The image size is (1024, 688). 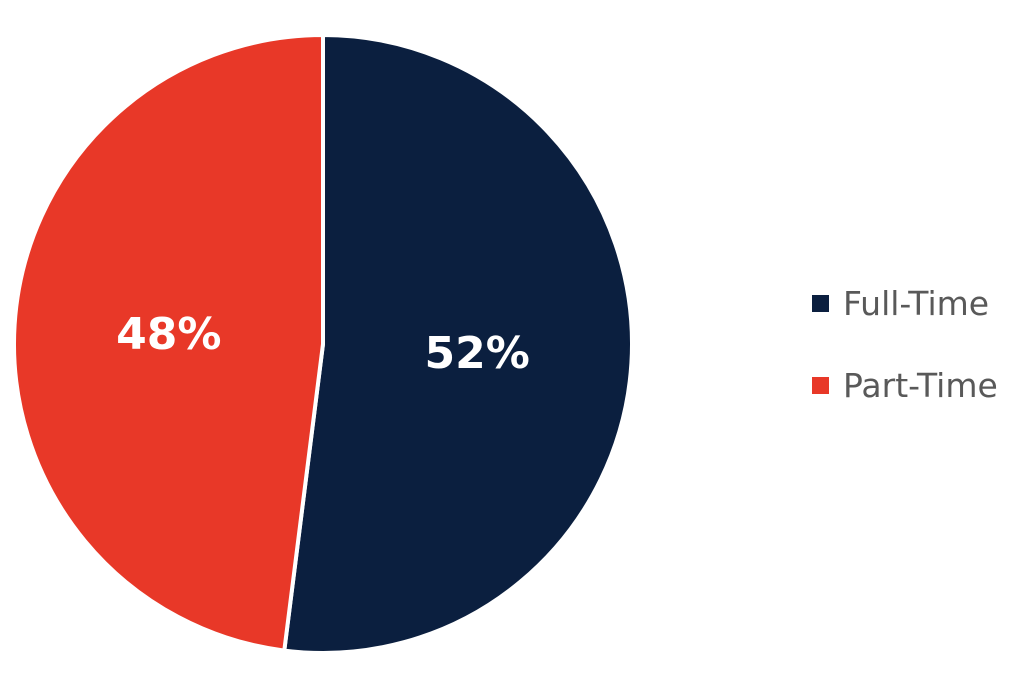 I want to click on legend: Full-Time Part-Time, so click(x=917, y=362).